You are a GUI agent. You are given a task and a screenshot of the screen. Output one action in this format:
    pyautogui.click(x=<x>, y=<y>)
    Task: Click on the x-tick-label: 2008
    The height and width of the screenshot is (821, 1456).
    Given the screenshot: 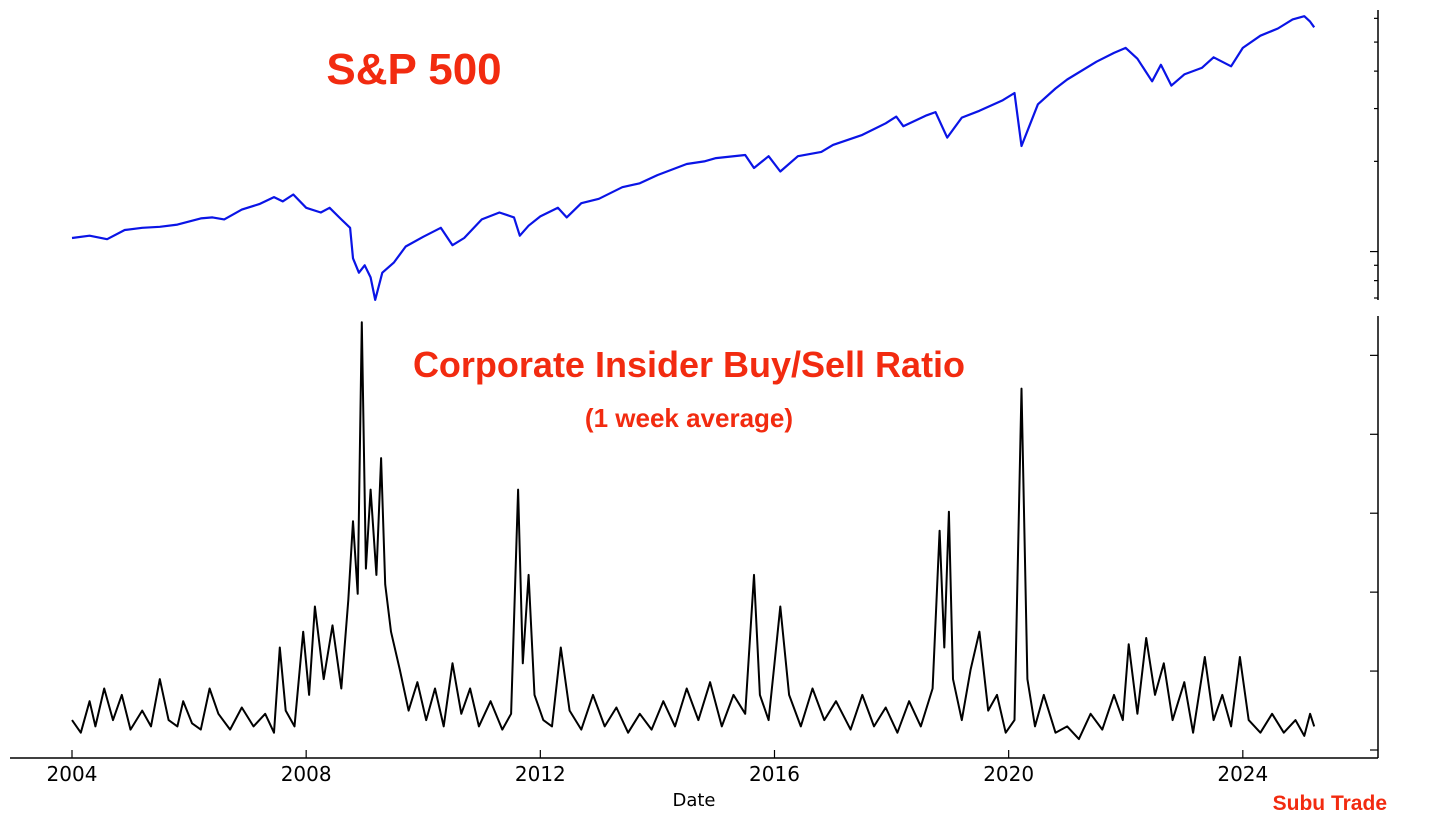 What is the action you would take?
    pyautogui.click(x=306, y=774)
    